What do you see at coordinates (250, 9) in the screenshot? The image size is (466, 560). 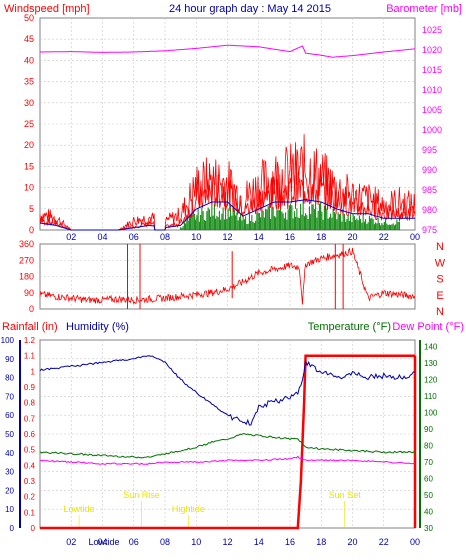 I see `chart-title: 24 hour graph day : May 14 2015` at bounding box center [250, 9].